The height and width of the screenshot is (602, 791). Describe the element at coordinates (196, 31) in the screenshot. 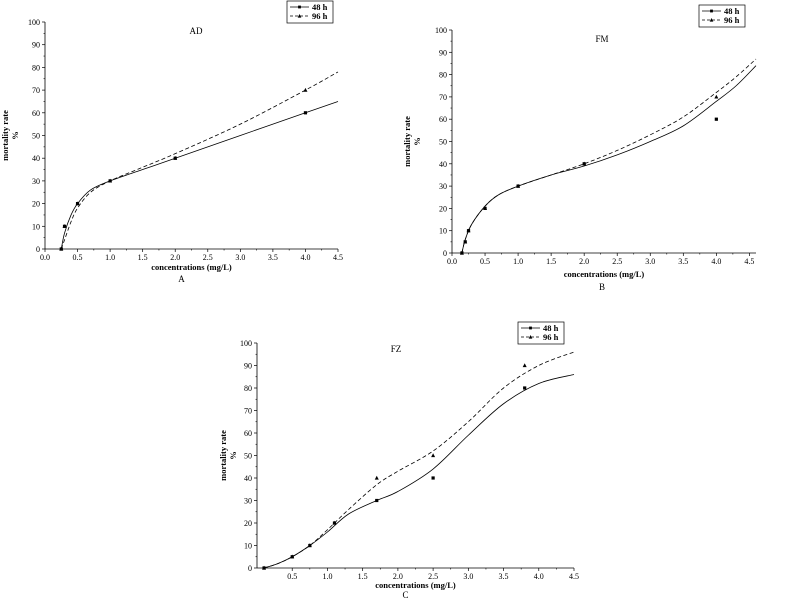

I see `chart-title: AD` at that location.